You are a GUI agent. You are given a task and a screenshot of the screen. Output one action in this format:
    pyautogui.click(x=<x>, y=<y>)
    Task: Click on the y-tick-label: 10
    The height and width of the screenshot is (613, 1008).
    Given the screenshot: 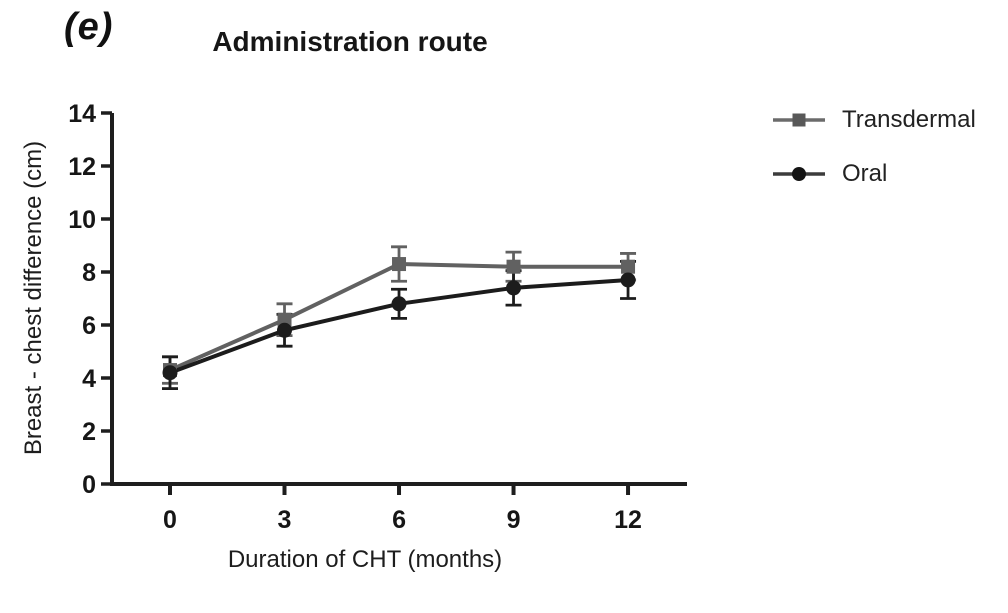 What is the action you would take?
    pyautogui.click(x=82, y=220)
    